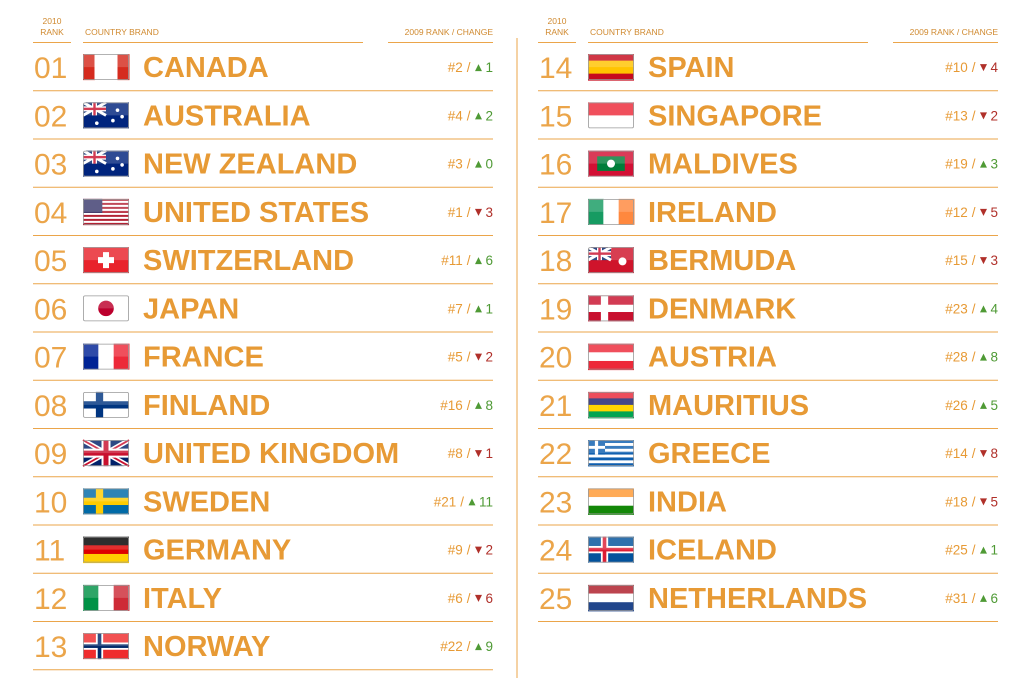 This screenshot has height=678, width=1022. I want to click on rank: 13, so click(50, 647).